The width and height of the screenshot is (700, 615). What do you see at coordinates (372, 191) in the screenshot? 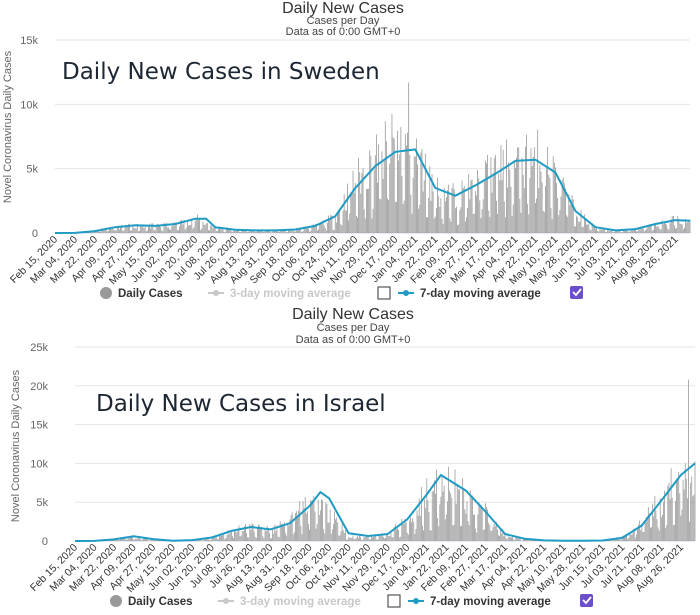
I see `seven-day-average-line` at bounding box center [372, 191].